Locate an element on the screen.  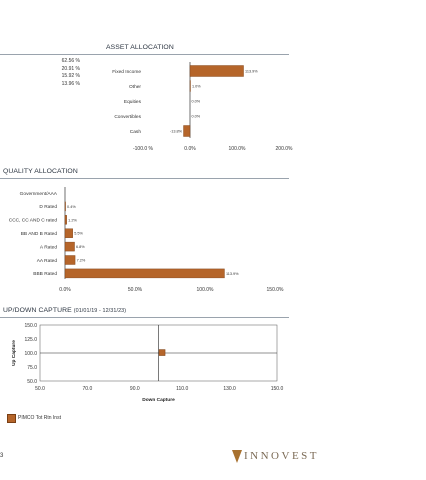
data-label: -13.8% is located at coordinates (176, 132).